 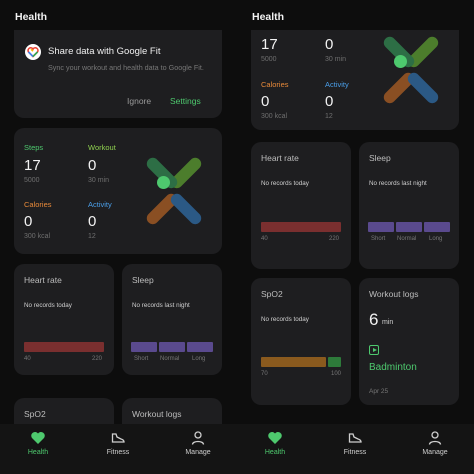 I want to click on workout-duration-unit: min, so click(x=388, y=322).